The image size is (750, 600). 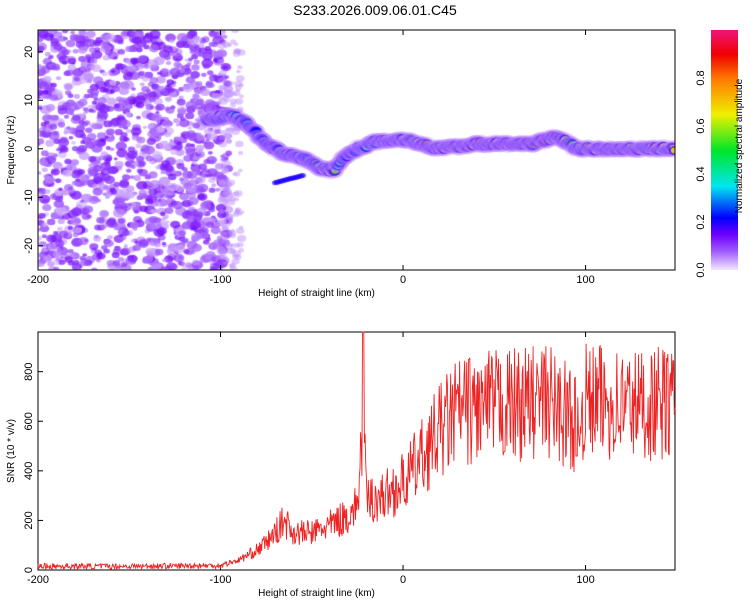 What do you see at coordinates (739, 145) in the screenshot?
I see `colorbar-label: Normalized spectral amplitude` at bounding box center [739, 145].